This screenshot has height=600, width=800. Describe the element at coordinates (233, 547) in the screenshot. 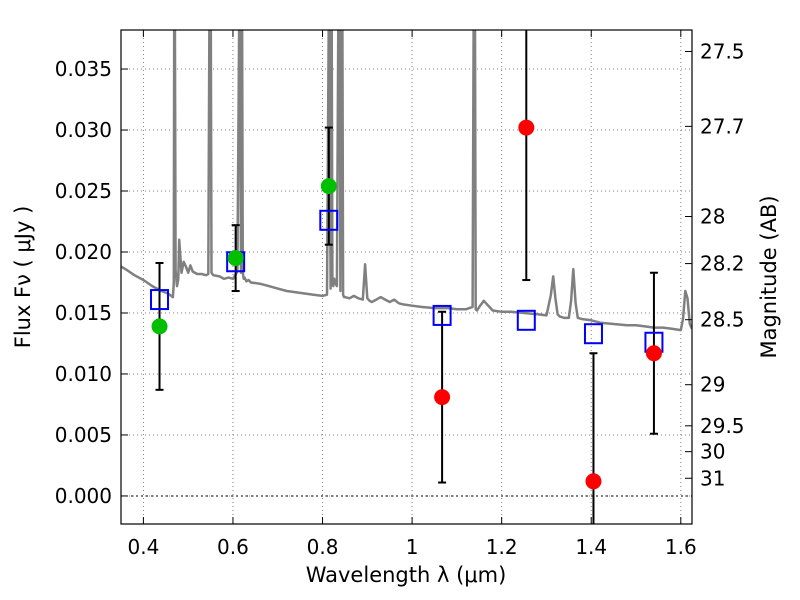

I see `x-tick-label: 0.6` at that location.